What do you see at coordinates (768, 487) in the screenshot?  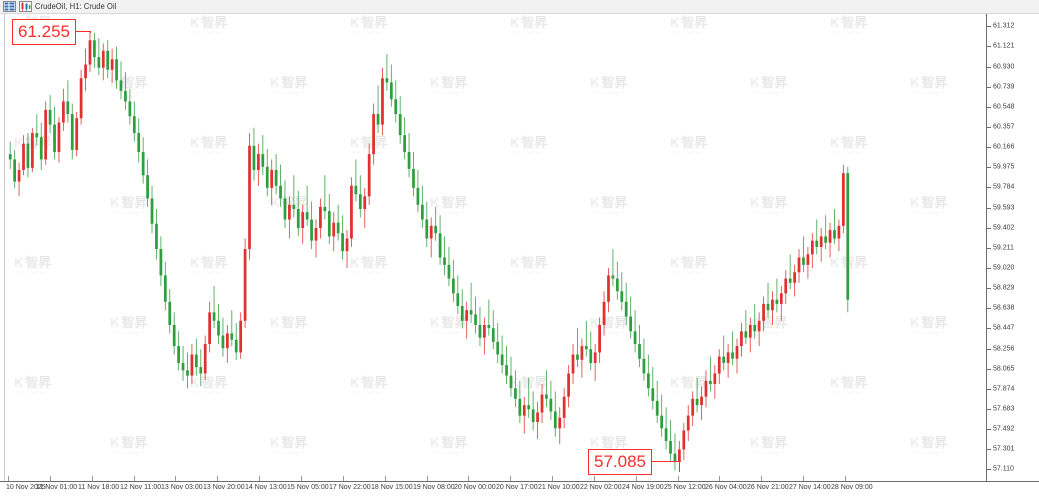 I see `time-axis-label: 26 Nov 21:00` at bounding box center [768, 487].